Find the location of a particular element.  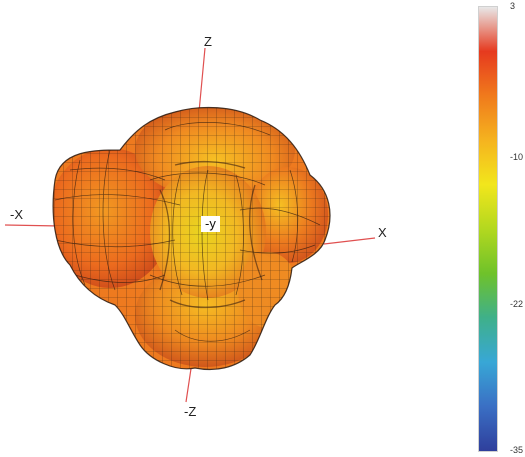

x-axis-line is located at coordinates (349, 241).